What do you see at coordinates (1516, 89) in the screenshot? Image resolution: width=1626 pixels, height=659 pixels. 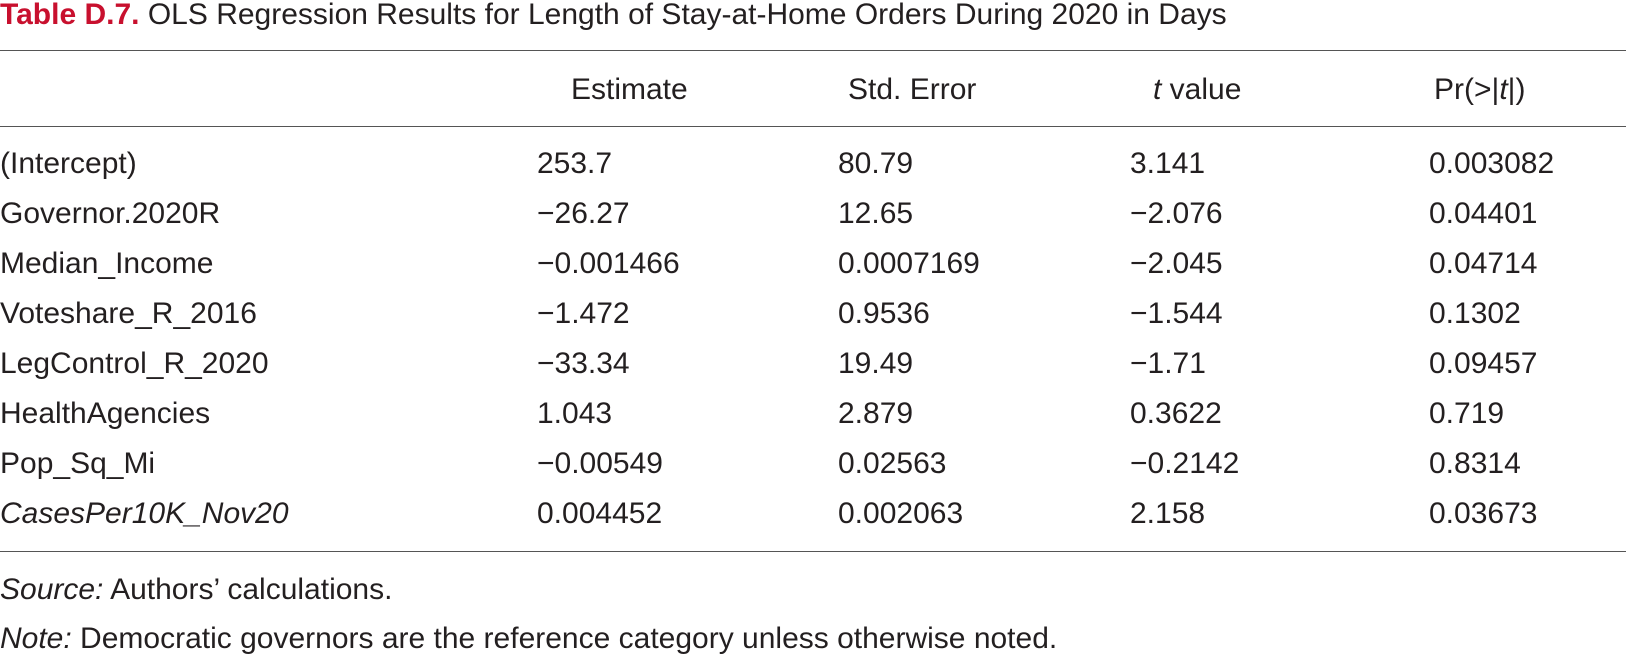 I see `header-text: |)` at bounding box center [1516, 89].